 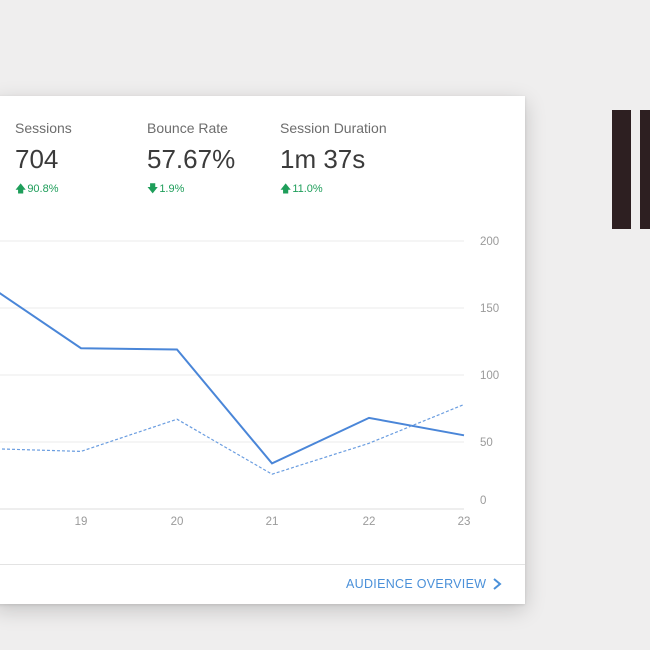 What do you see at coordinates (464, 522) in the screenshot?
I see `x-tick-label: 23` at bounding box center [464, 522].